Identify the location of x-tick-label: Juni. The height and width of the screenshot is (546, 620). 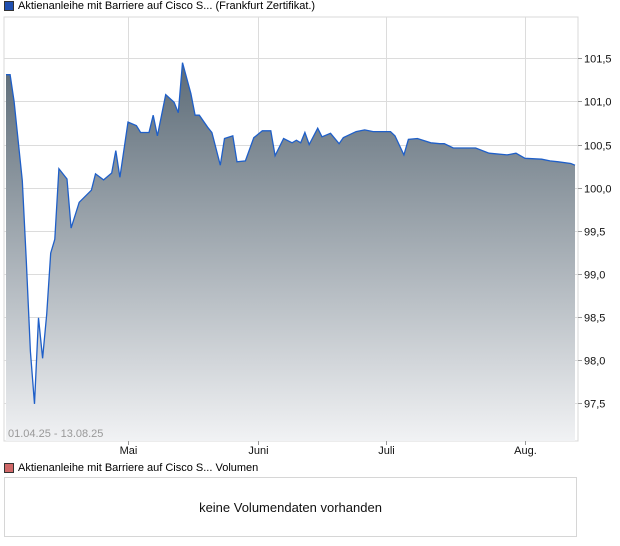
(258, 451).